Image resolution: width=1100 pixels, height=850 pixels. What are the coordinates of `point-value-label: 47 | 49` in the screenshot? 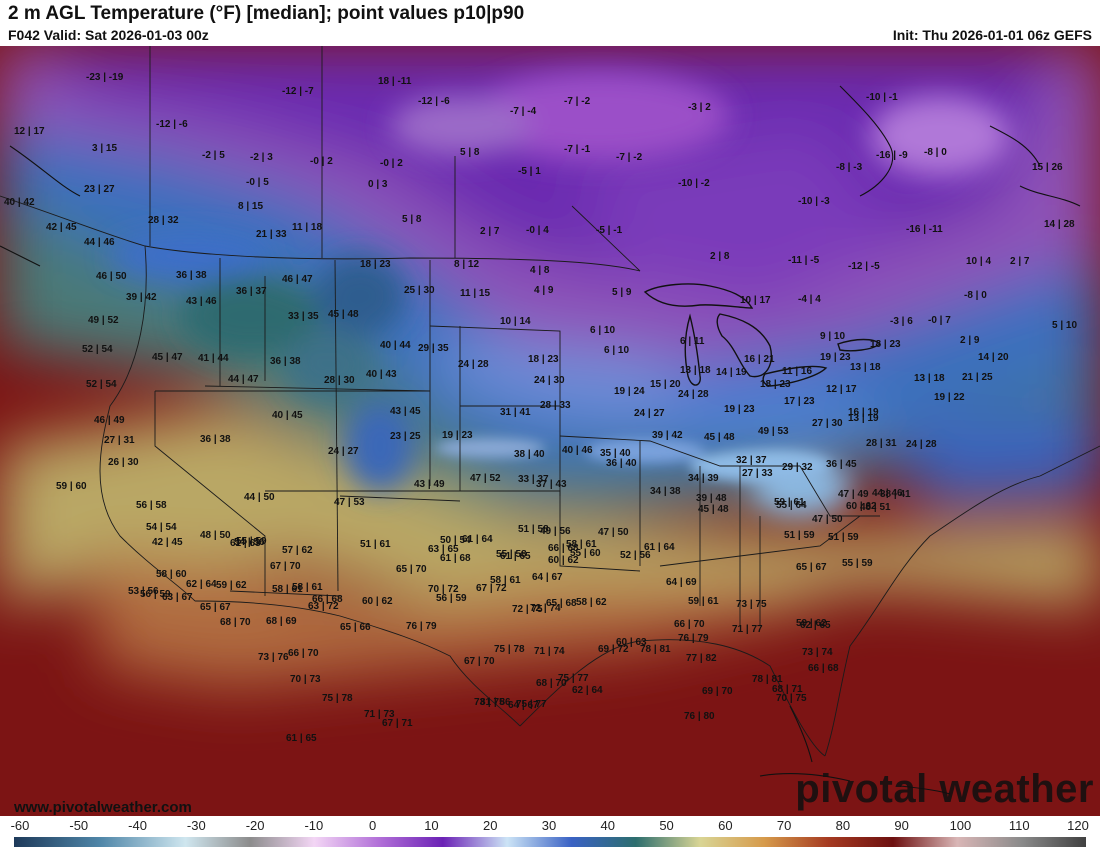 It's located at (853, 494).